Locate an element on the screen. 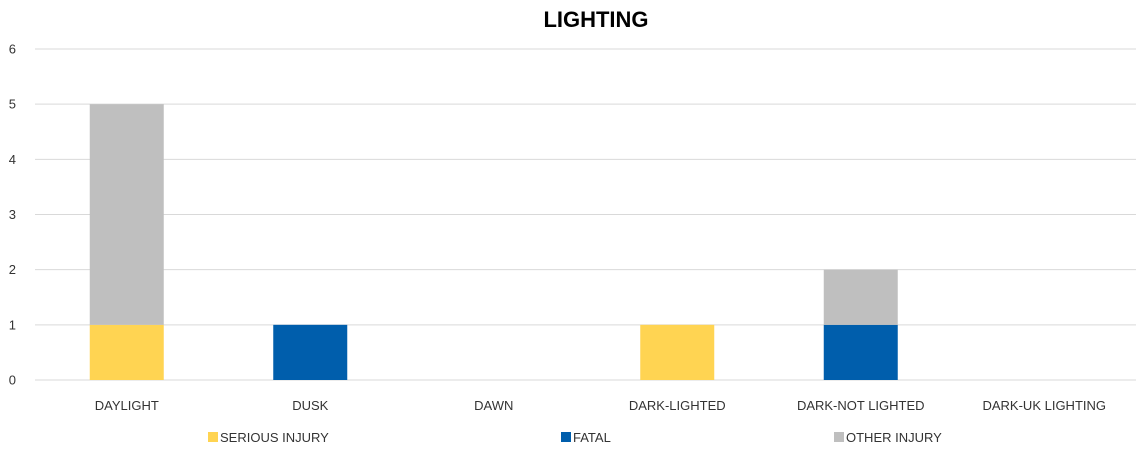  x-tick-label: DARK-NOT LIGHTED is located at coordinates (861, 405).